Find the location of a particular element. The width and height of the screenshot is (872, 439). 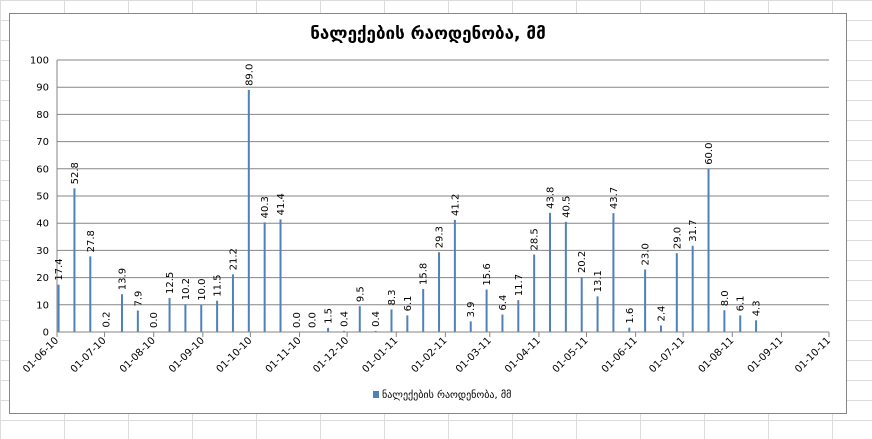

x-tick-label: 01-08-11 is located at coordinates (717, 355).